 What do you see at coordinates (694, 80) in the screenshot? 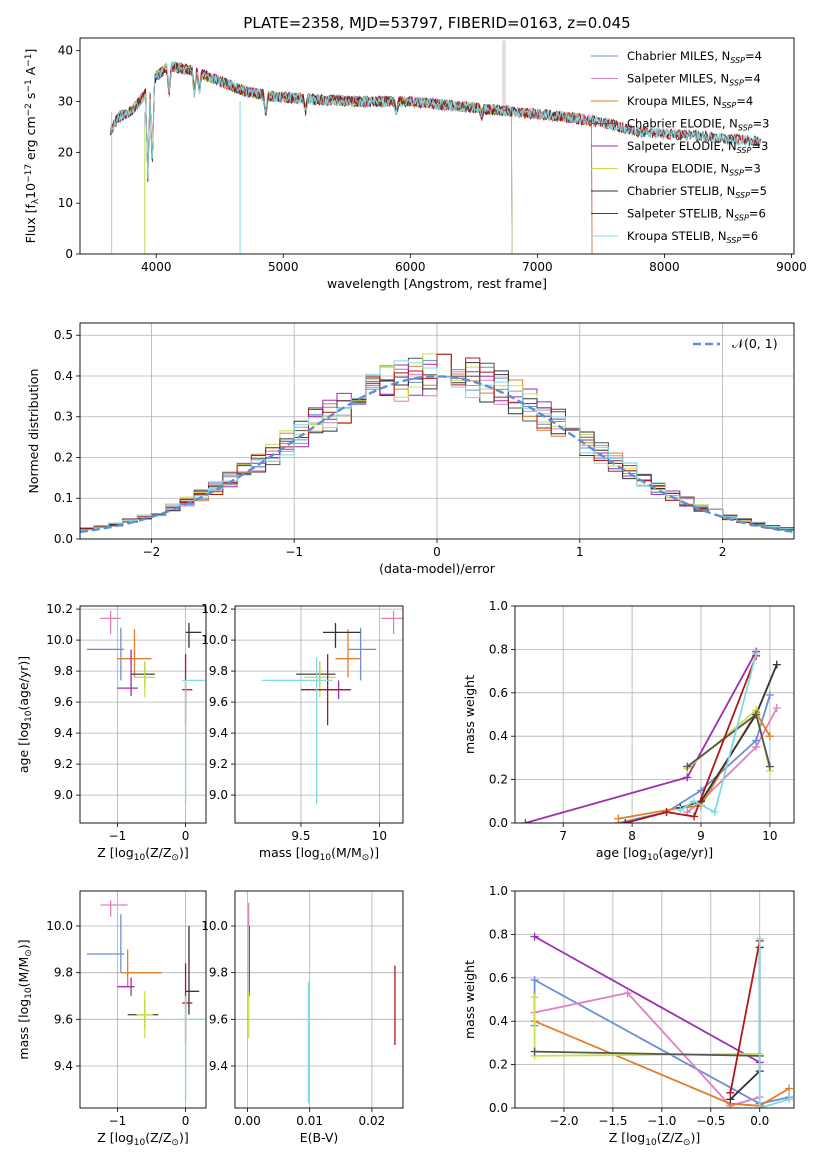
I see `legend-entry: Salpeter MILES, NSSP=4` at bounding box center [694, 80].